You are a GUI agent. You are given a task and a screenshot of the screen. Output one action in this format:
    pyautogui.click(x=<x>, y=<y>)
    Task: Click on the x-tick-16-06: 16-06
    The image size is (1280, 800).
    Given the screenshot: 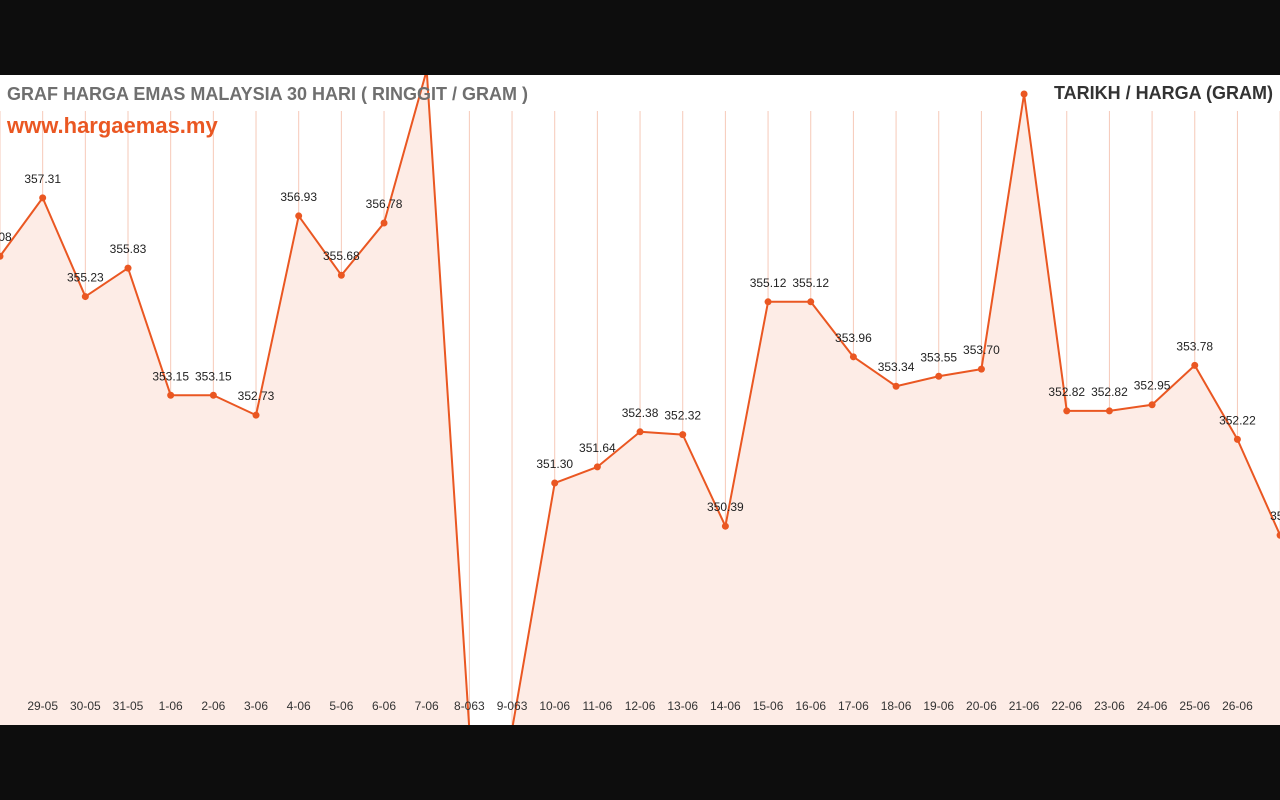 What is the action you would take?
    pyautogui.click(x=810, y=706)
    